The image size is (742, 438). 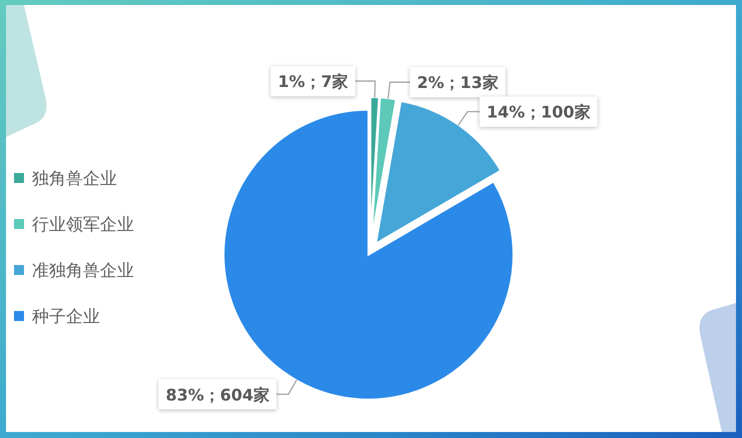 I want to click on legend-label: 独角兽企业, so click(x=74, y=179).